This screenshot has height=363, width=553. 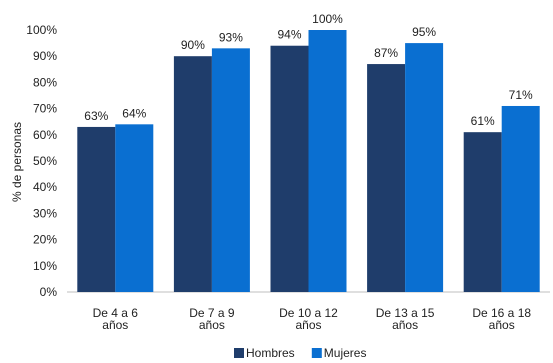 I want to click on x-tick-label: De 10 a 12, so click(x=308, y=313).